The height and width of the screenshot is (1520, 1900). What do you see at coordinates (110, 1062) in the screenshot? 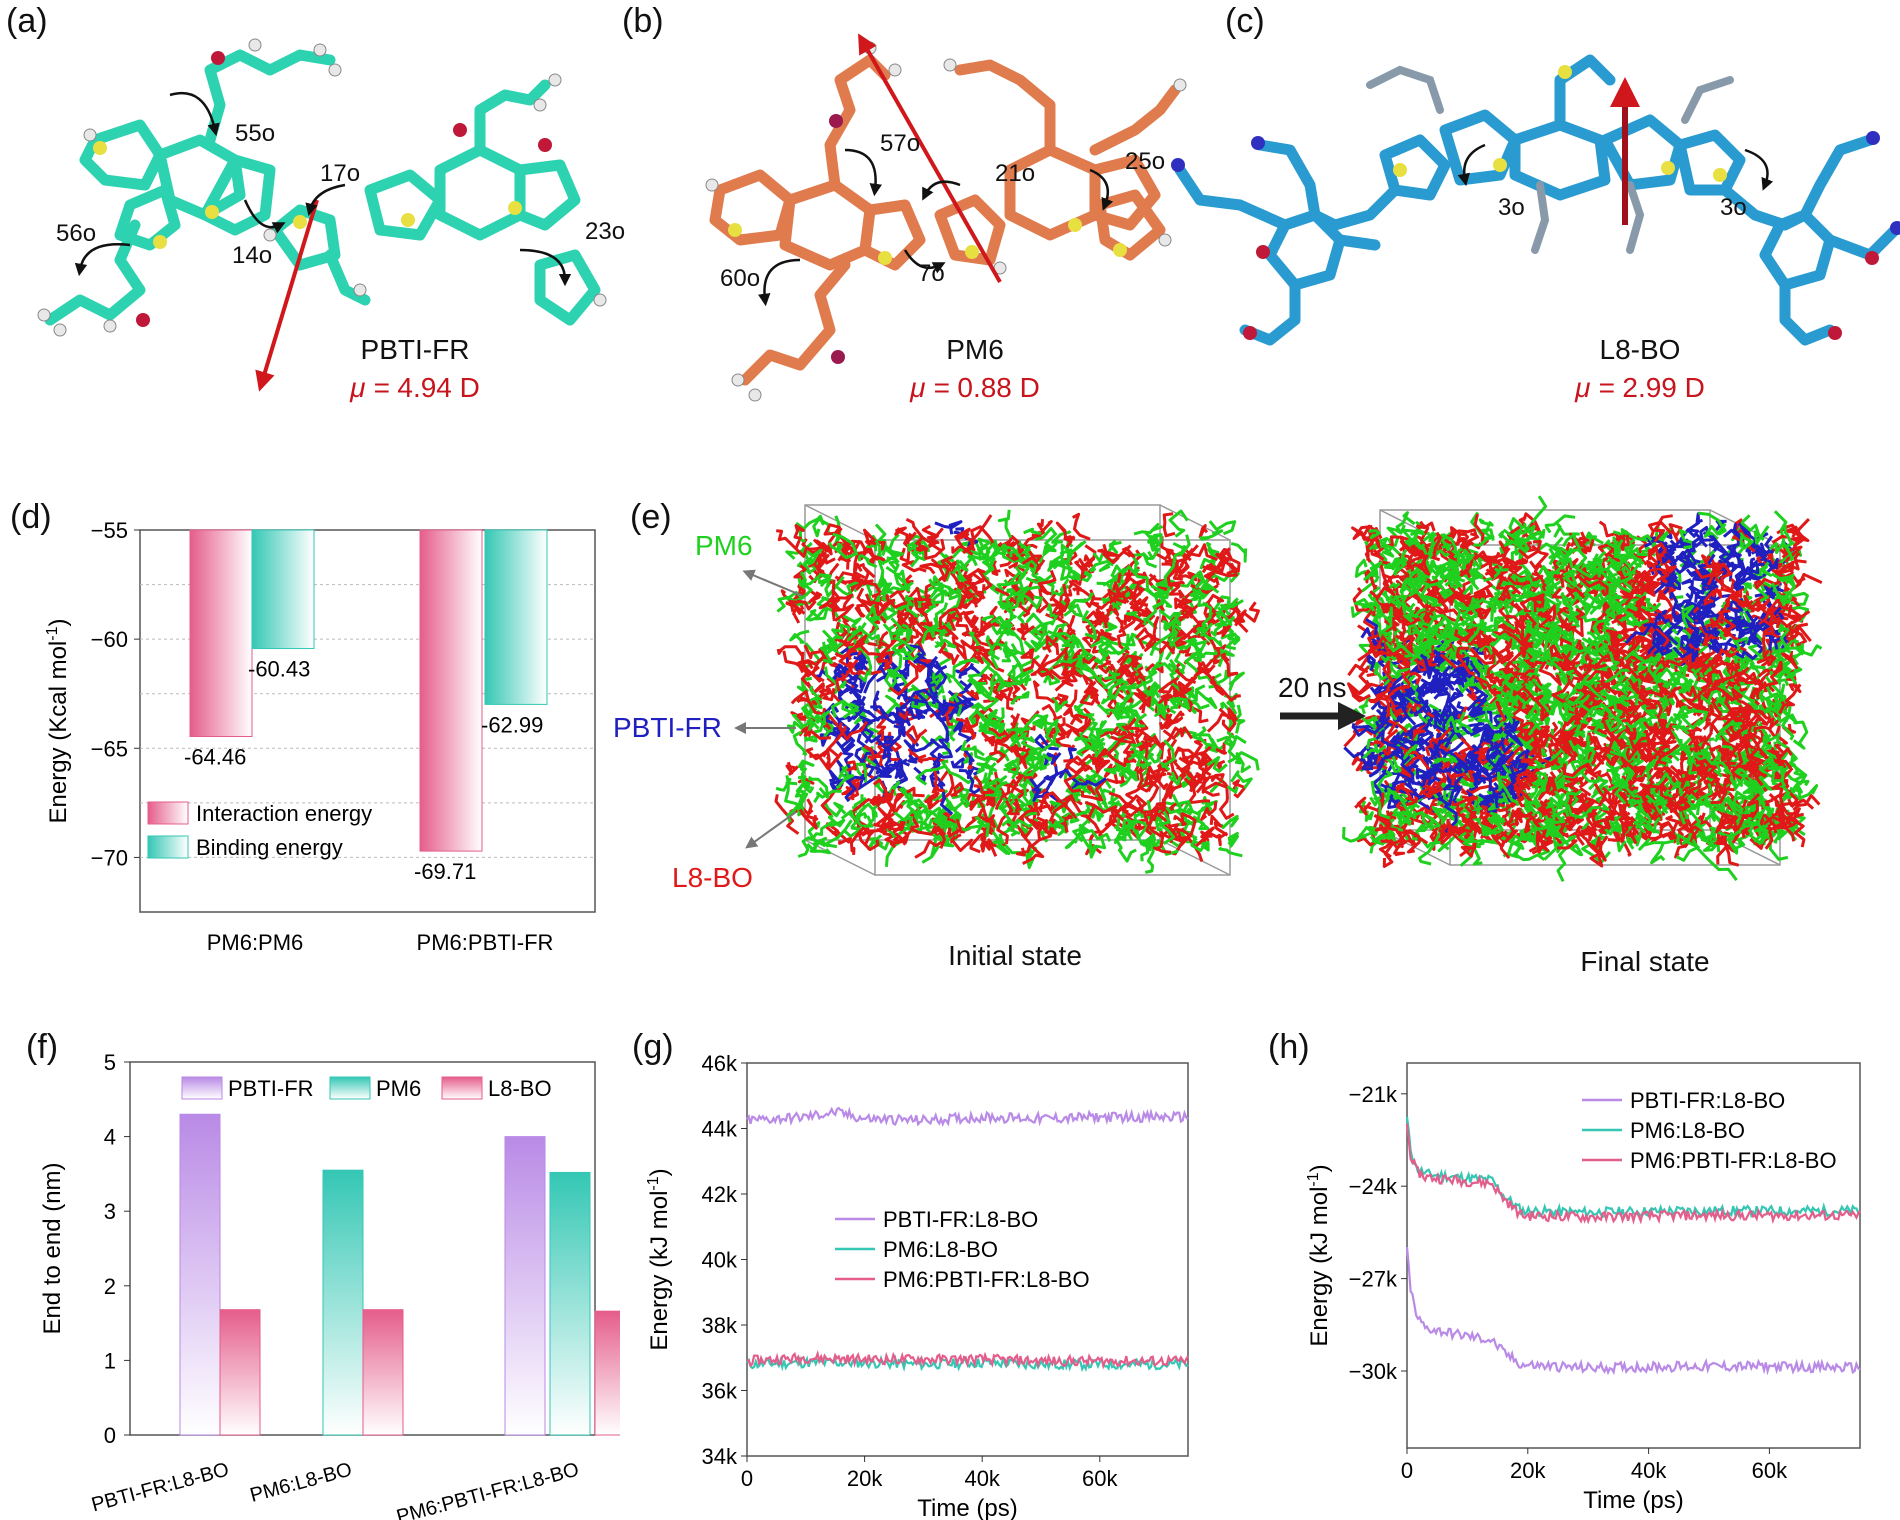
I see `y-tick-label: 5` at bounding box center [110, 1062].